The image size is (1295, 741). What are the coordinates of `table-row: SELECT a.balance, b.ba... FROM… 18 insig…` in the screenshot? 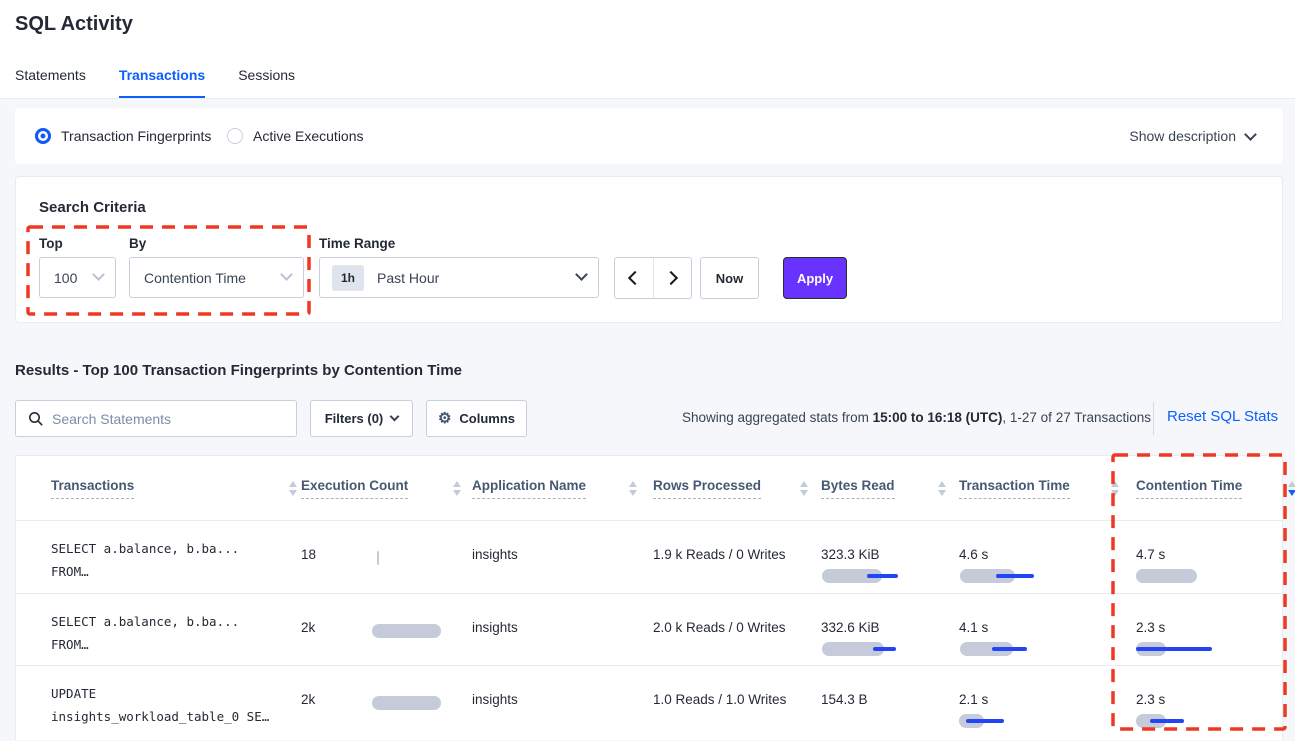 It's located at (649, 557).